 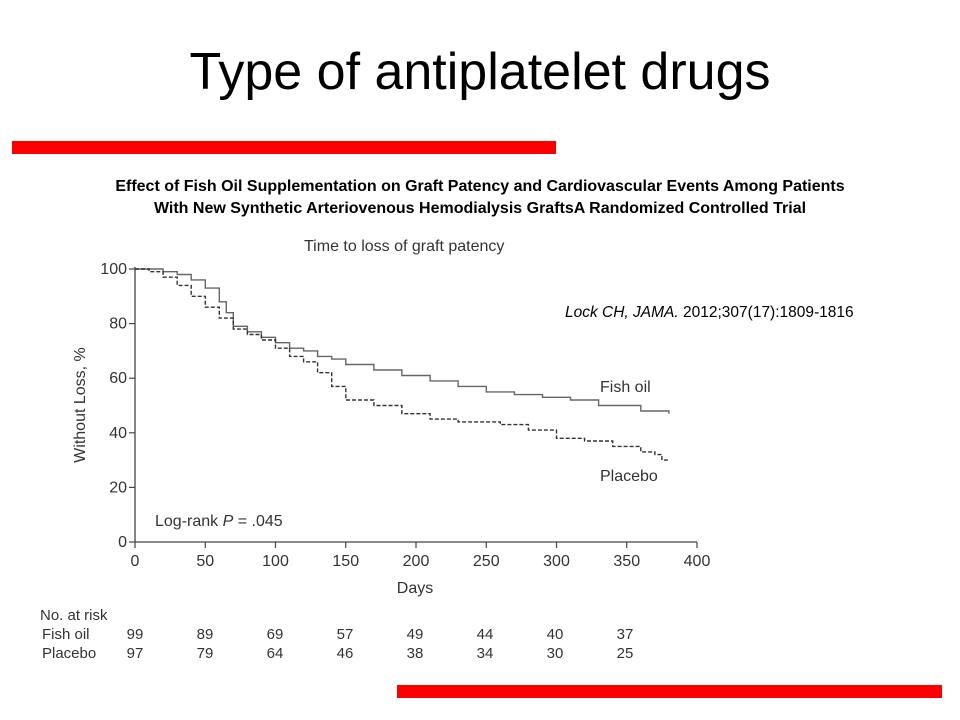 I want to click on risk-cell: 25, so click(x=625, y=653).